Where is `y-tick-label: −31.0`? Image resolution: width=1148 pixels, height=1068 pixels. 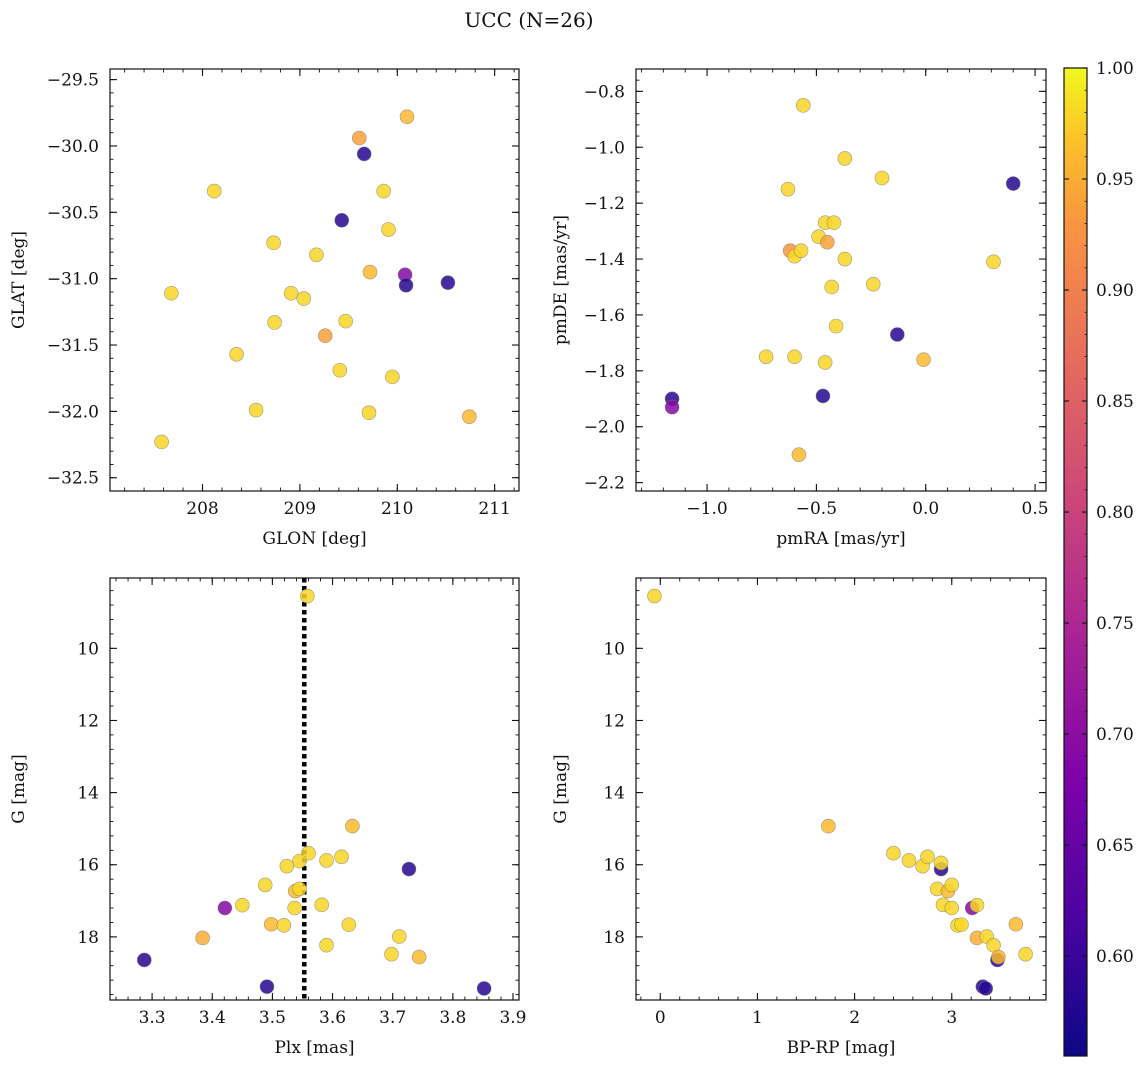 y-tick-label: −31.0 is located at coordinates (73, 280).